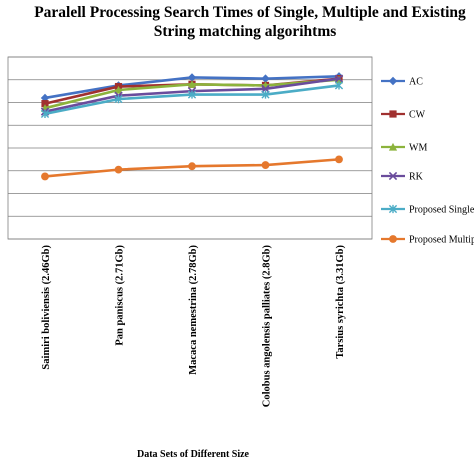 This screenshot has width=474, height=474. Describe the element at coordinates (245, 31) in the screenshot. I see `chart-title-line-2: String matching algorihtms` at that location.